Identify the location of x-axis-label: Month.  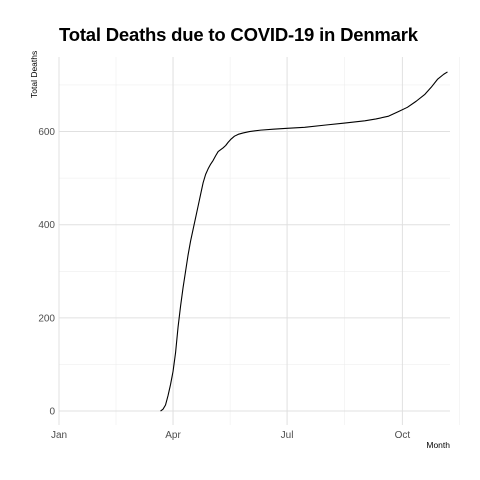
(438, 445).